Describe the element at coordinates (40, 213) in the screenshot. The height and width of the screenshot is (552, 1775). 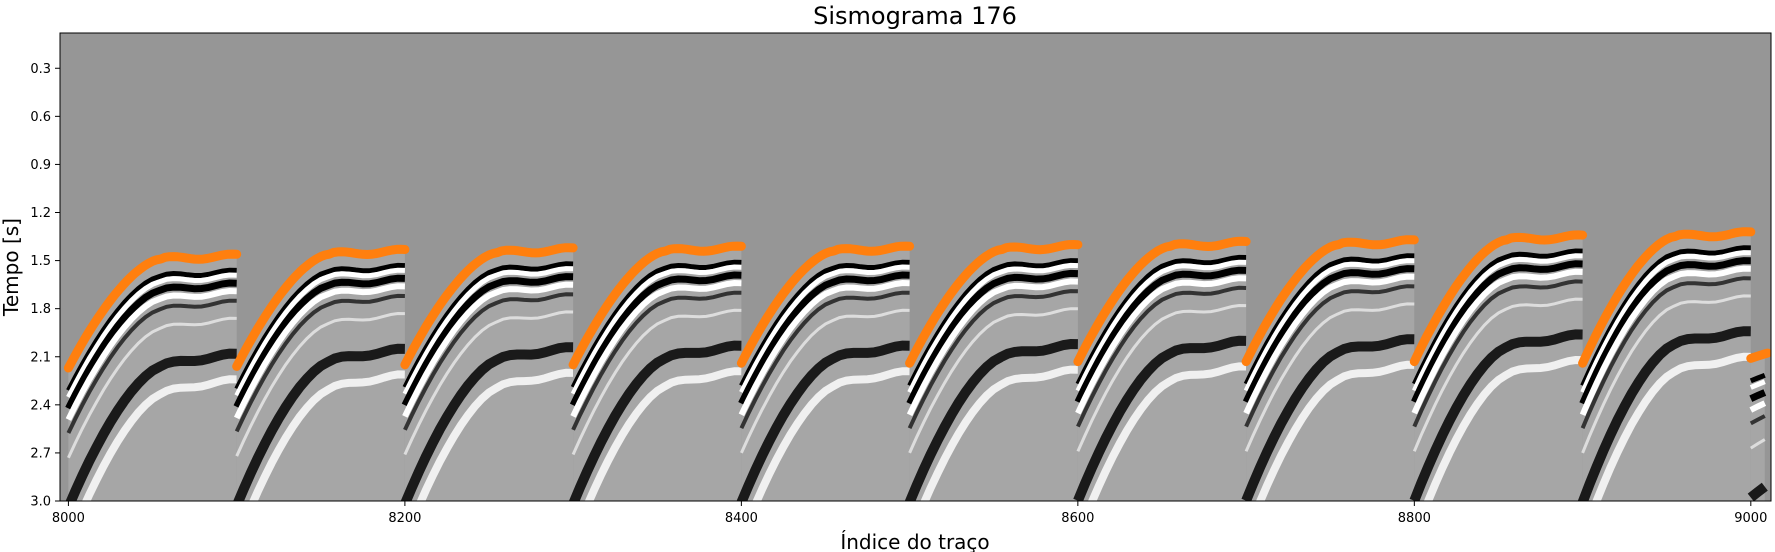
I see `y-tick-label: 1.2` at that location.